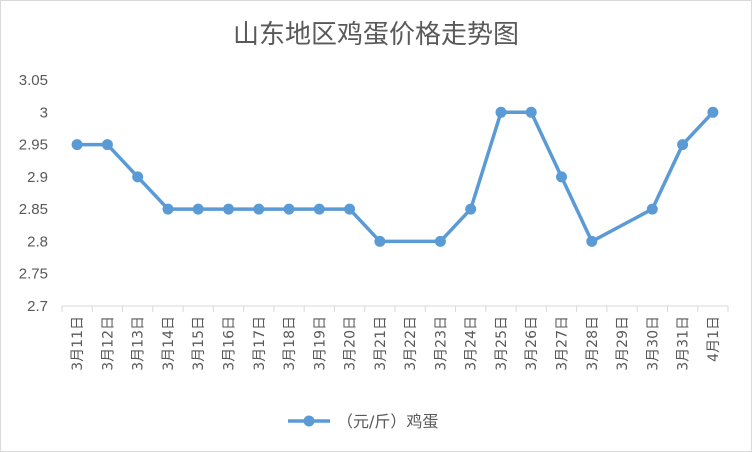 The width and height of the screenshot is (752, 452). What do you see at coordinates (33, 80) in the screenshot?
I see `y-tick-label: 3.05` at bounding box center [33, 80].